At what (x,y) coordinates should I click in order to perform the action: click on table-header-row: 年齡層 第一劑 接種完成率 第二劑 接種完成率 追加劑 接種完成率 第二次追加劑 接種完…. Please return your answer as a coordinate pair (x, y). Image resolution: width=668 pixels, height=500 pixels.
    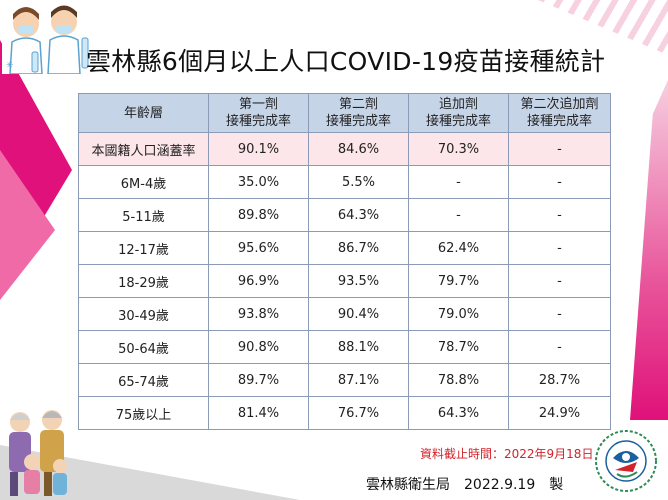
    Looking at the image, I should click on (344, 113).